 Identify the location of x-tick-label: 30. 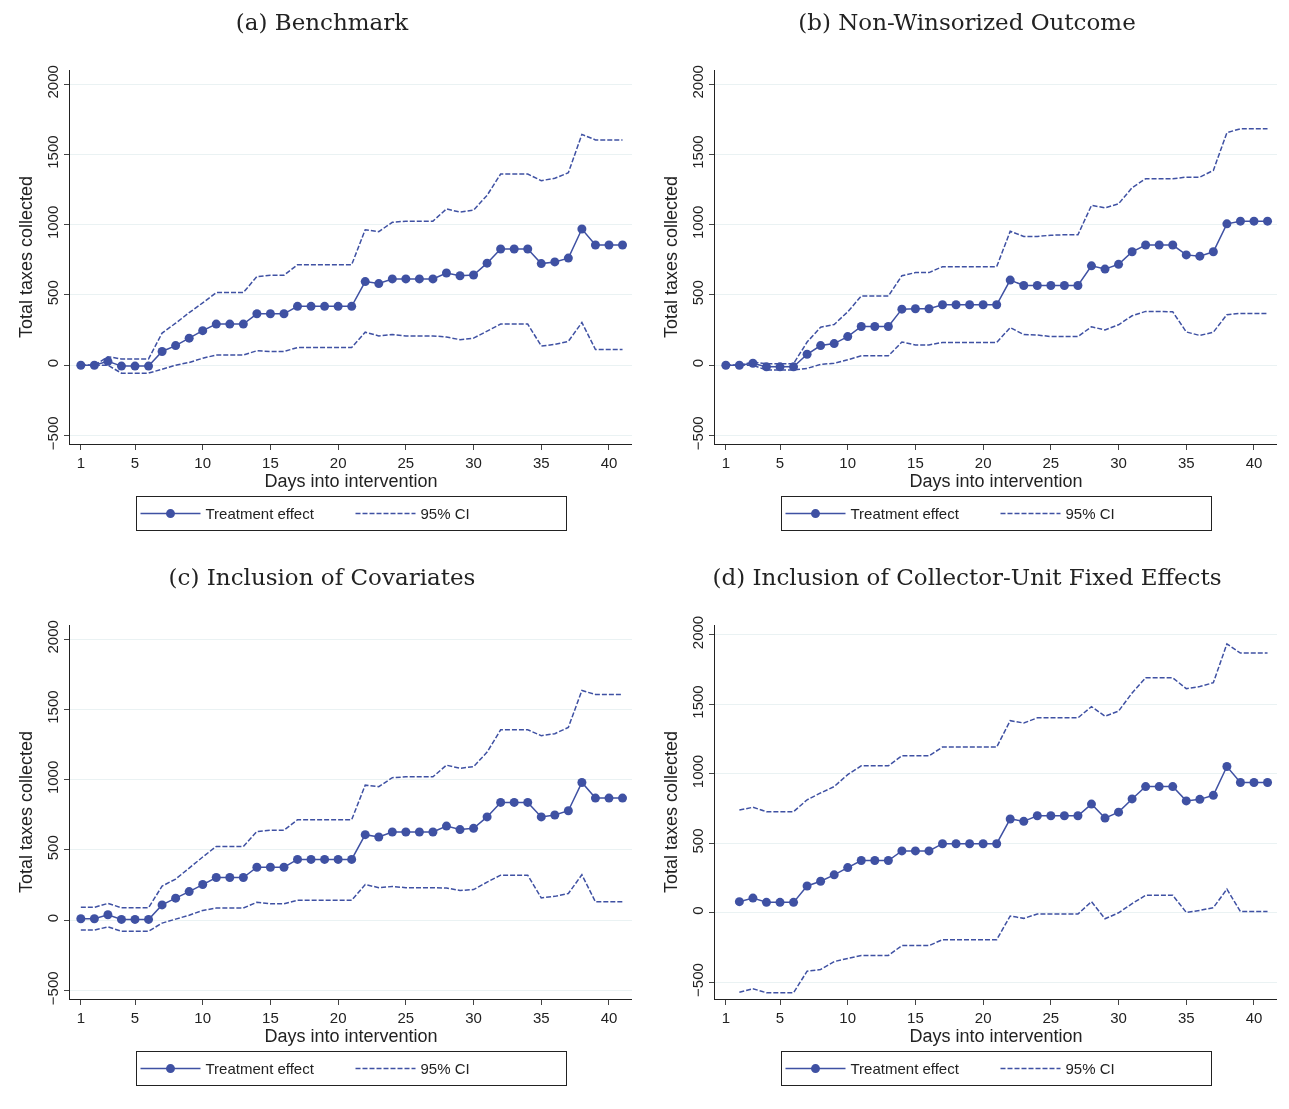
(473, 462).